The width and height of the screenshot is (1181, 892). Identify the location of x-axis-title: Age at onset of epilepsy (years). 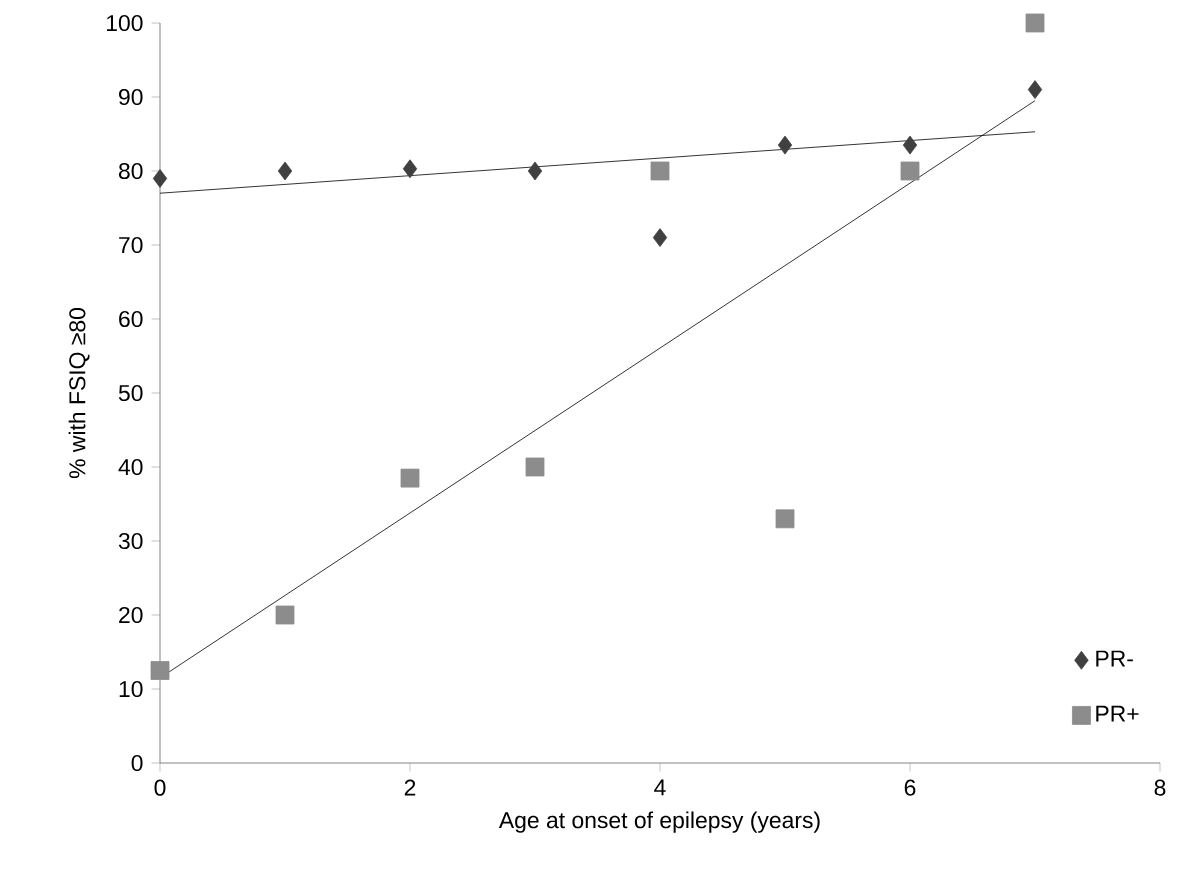
(659, 822).